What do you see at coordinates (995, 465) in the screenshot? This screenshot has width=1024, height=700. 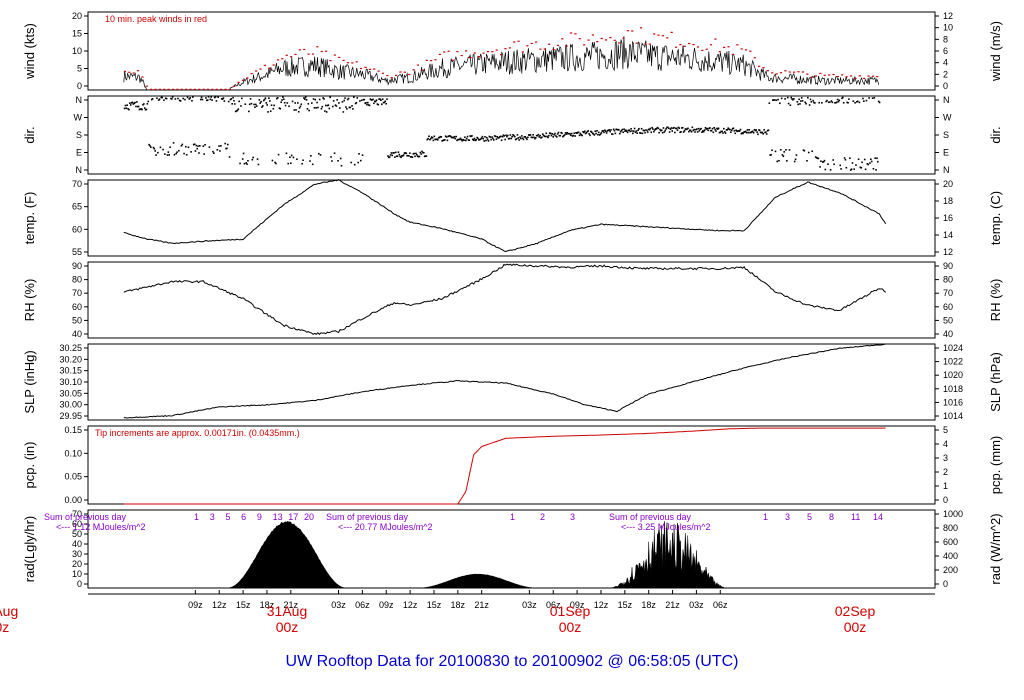 I see `right-axis-label: pcp. (mm)` at bounding box center [995, 465].